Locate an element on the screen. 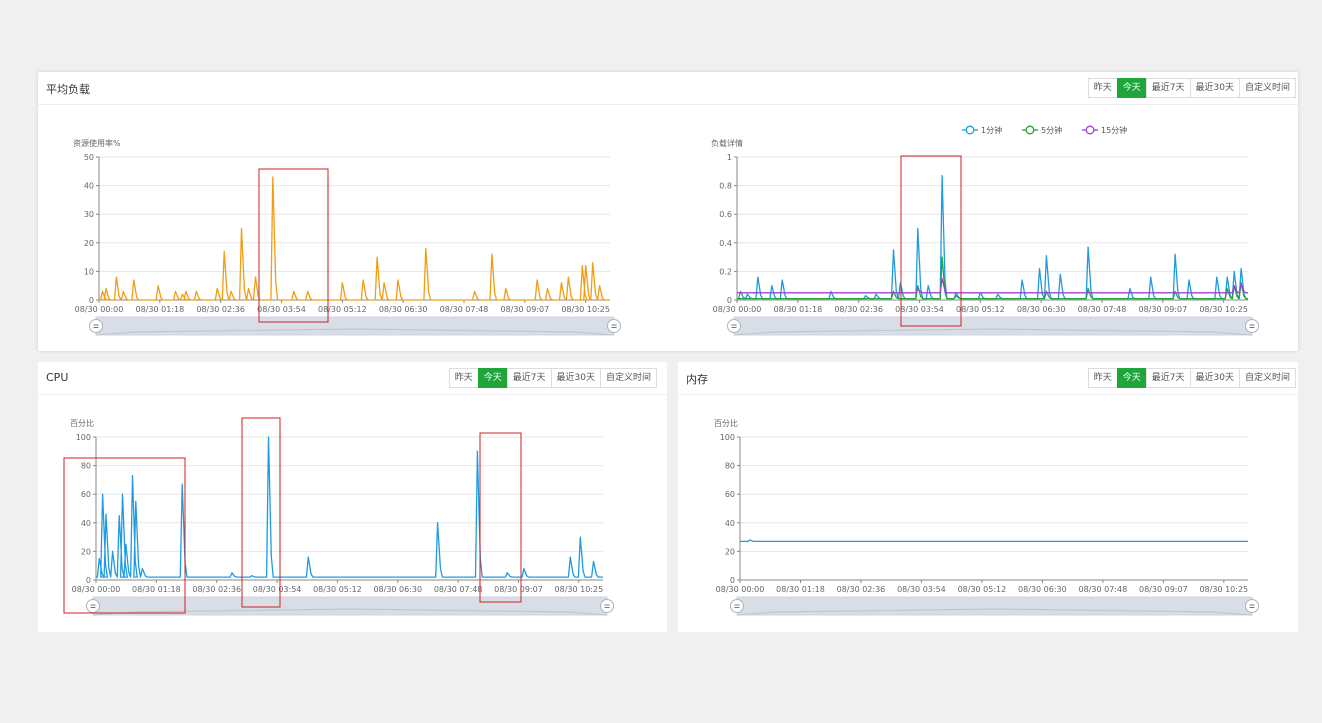 This screenshot has height=723, width=1322. load-range-buttons: 昨天 今天 最近7天 最近30天 自定义时间 is located at coordinates (1191, 88).